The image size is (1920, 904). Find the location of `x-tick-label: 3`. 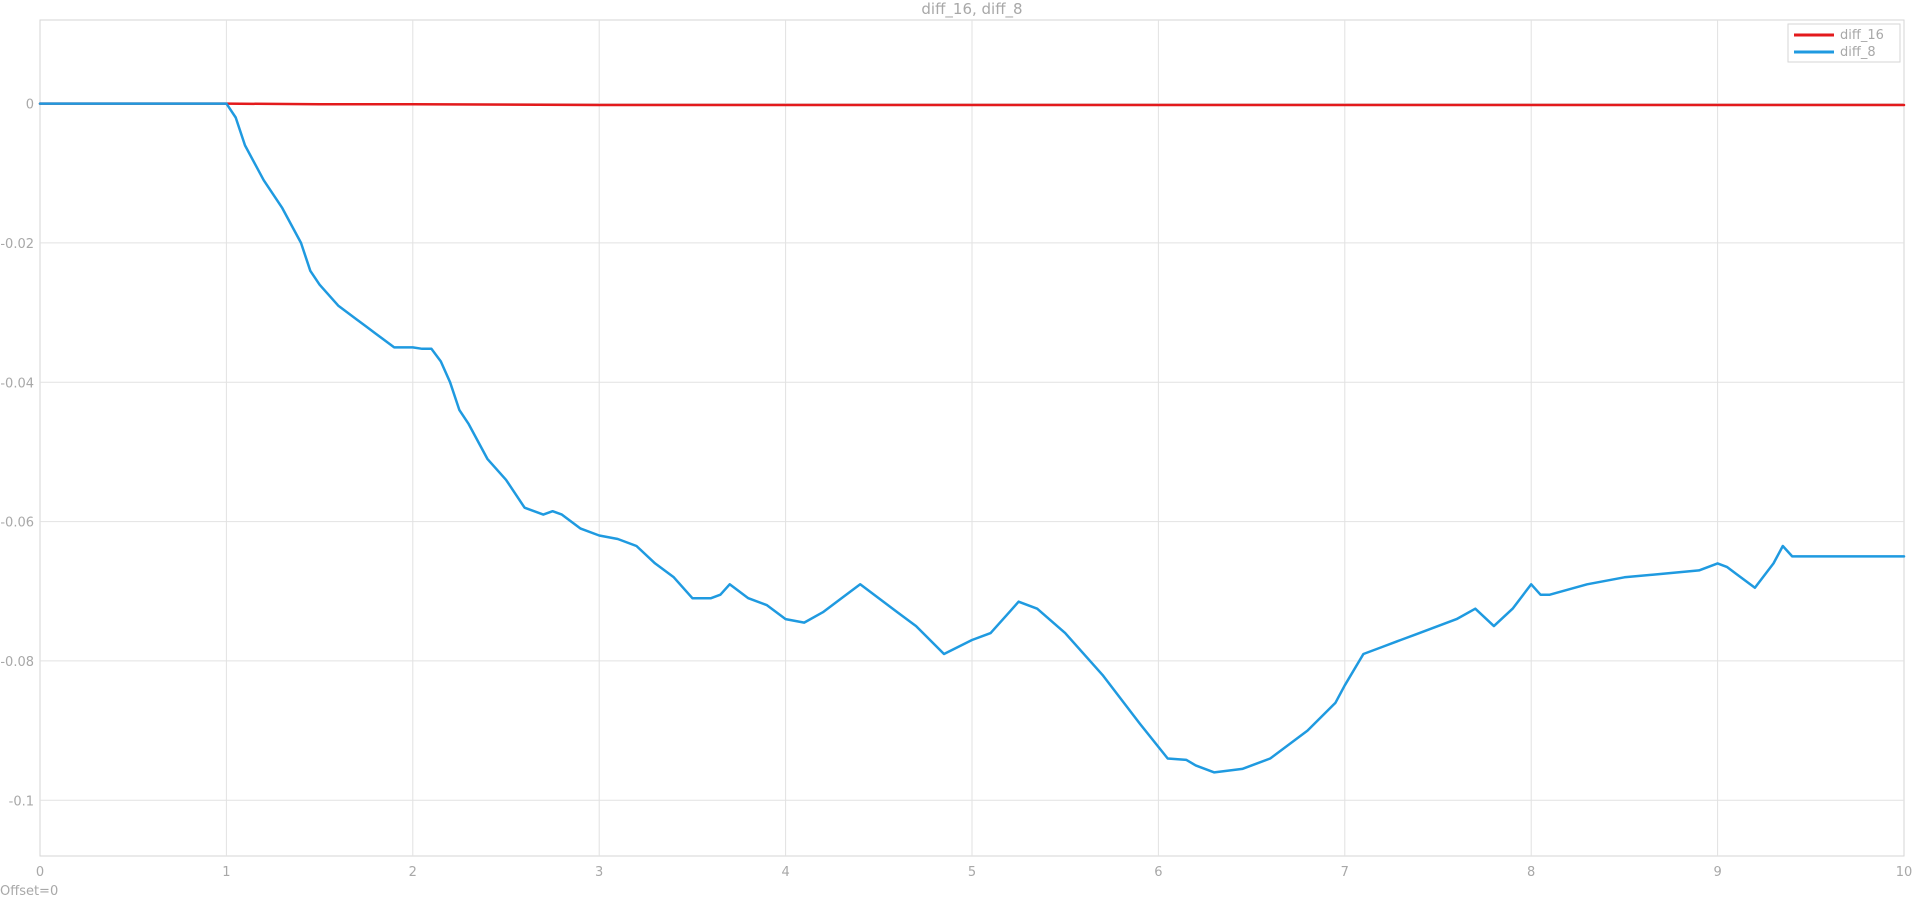

x-tick-label: 3 is located at coordinates (599, 872).